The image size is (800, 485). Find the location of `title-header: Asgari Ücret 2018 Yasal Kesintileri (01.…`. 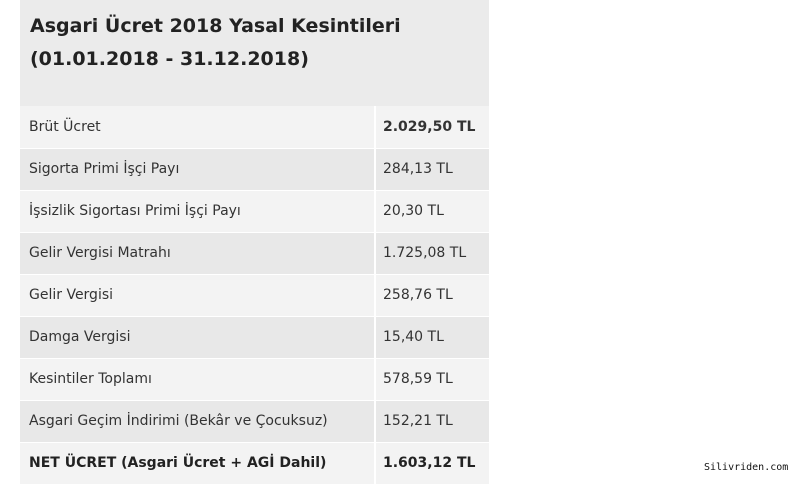

title-header: Asgari Ücret 2018 Yasal Kesintileri (01.… is located at coordinates (254, 53).